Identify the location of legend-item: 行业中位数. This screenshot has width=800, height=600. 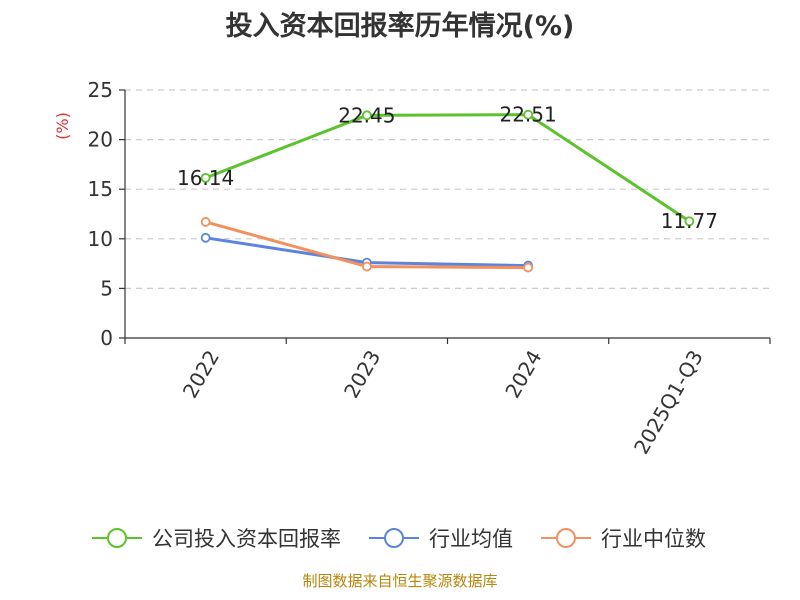
(623, 539).